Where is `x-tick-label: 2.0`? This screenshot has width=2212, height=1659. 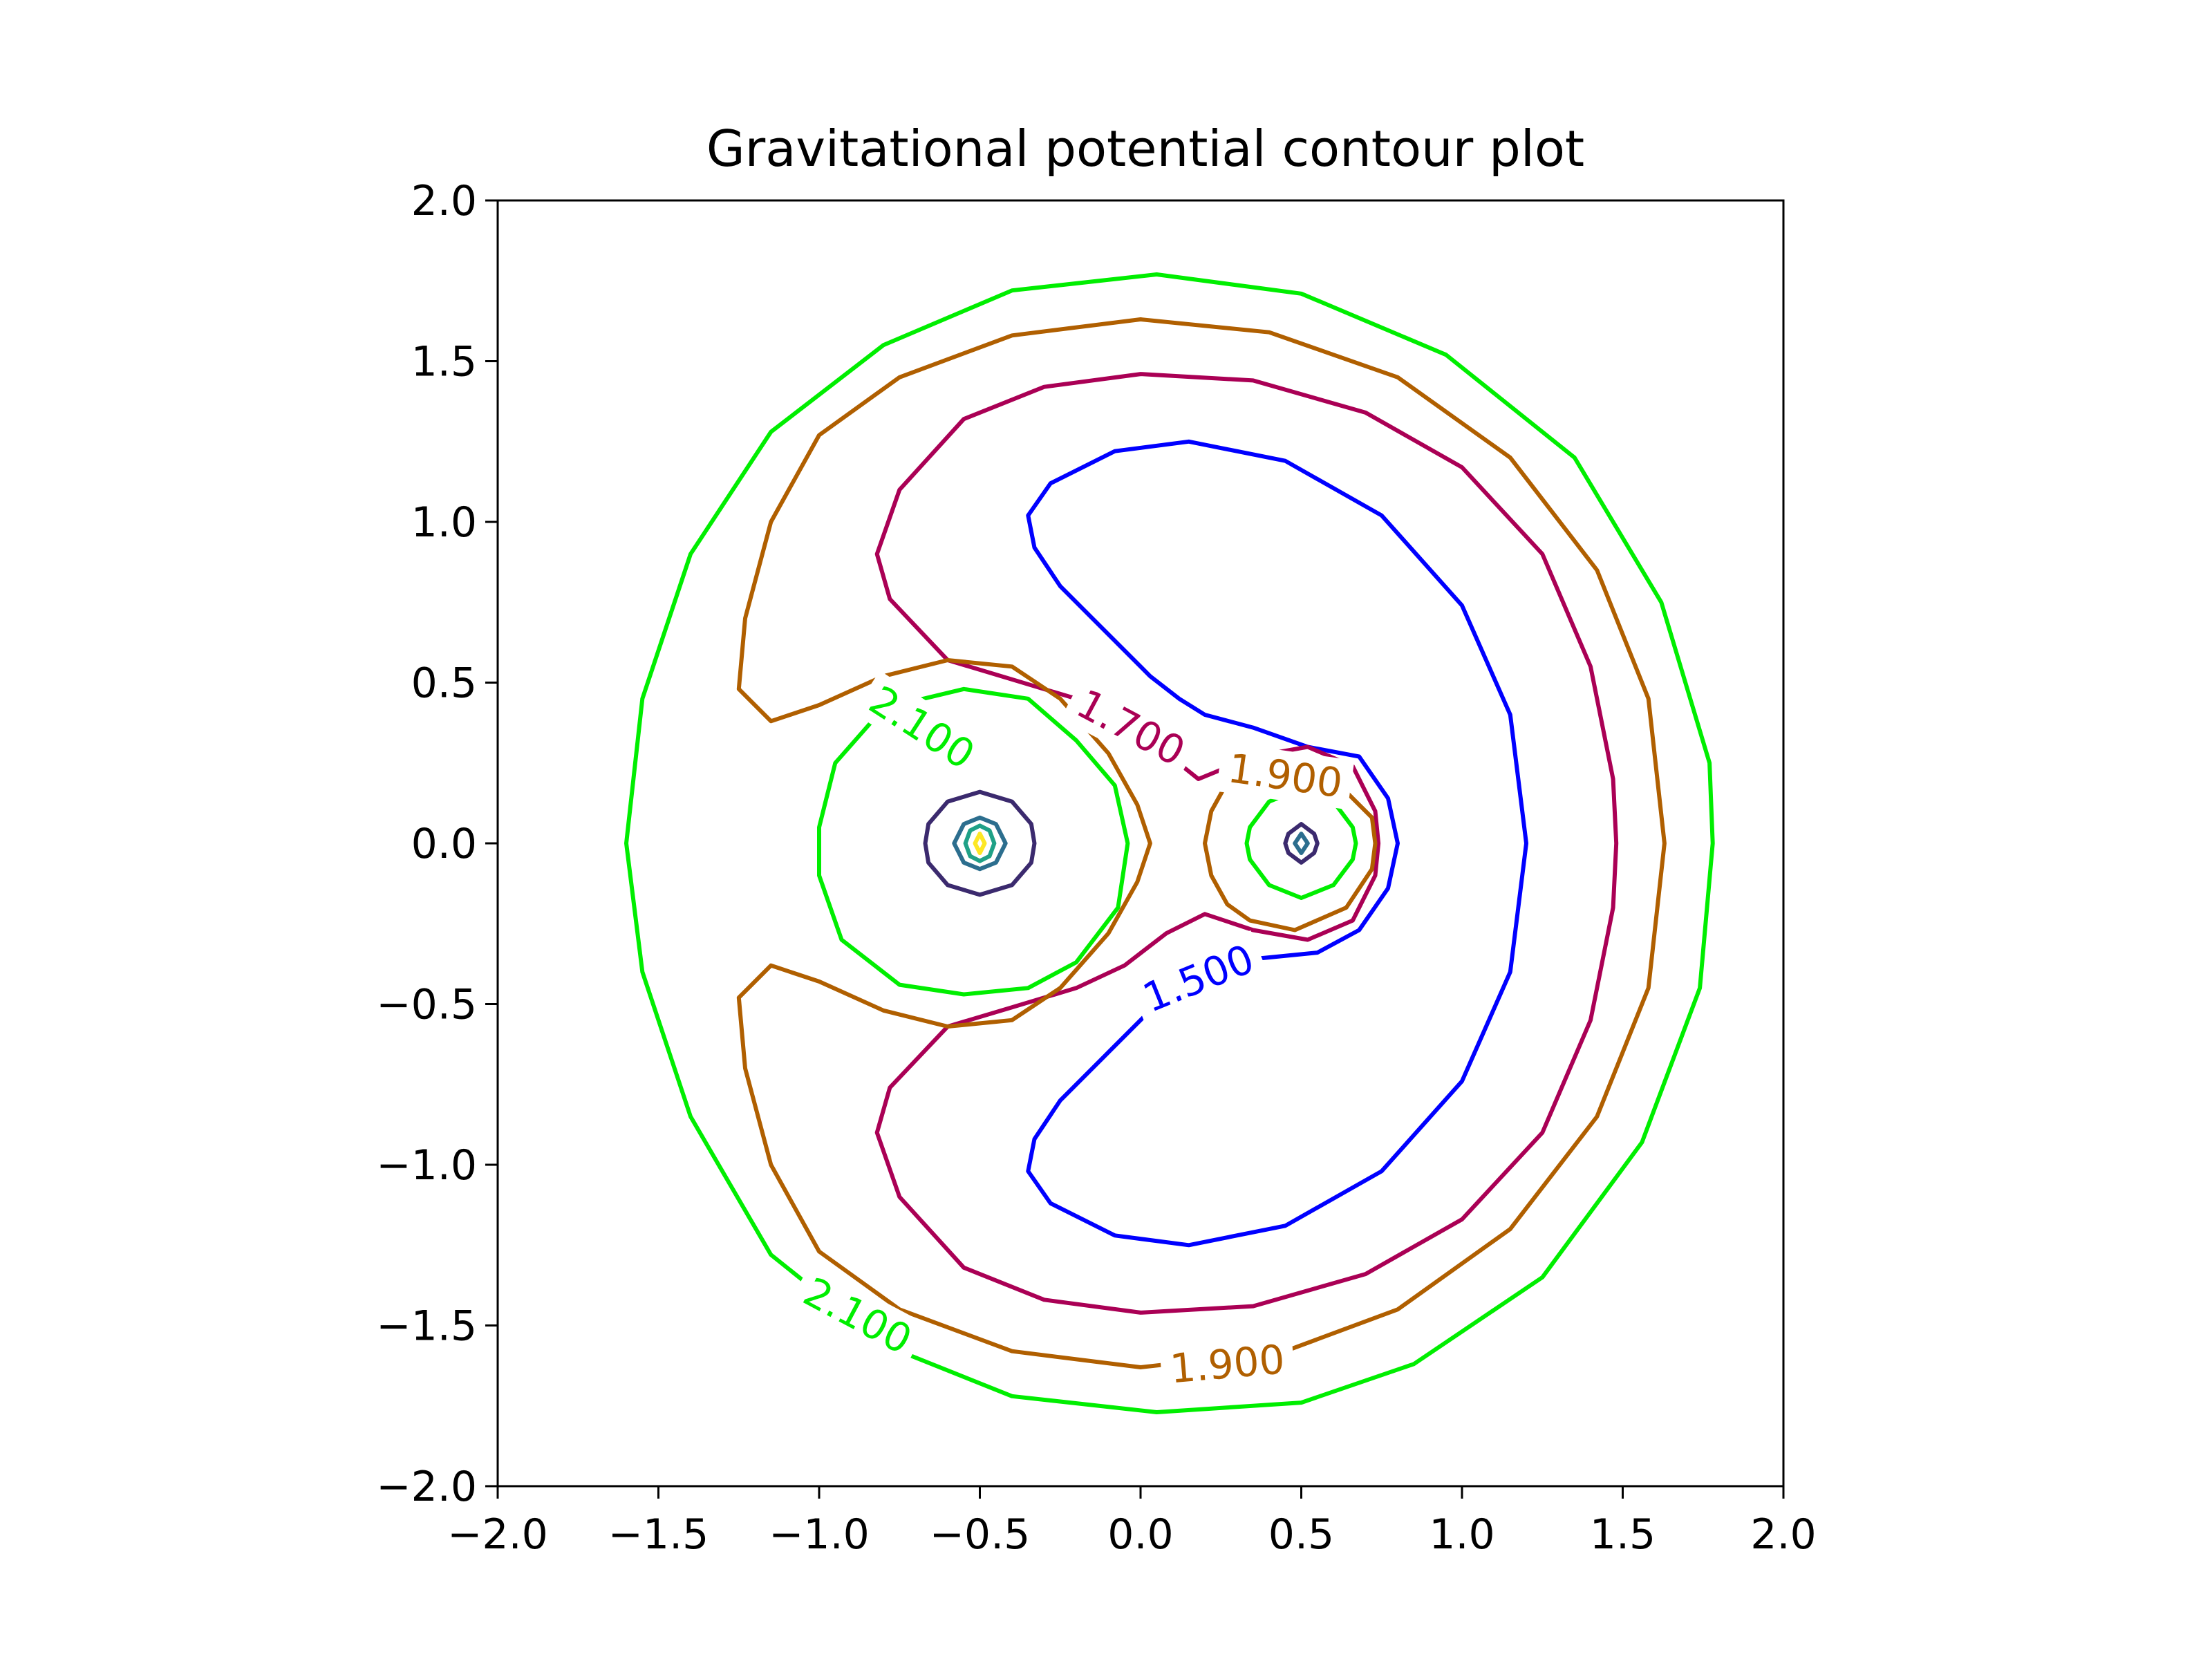
x-tick-label: 2.0 is located at coordinates (1783, 1535).